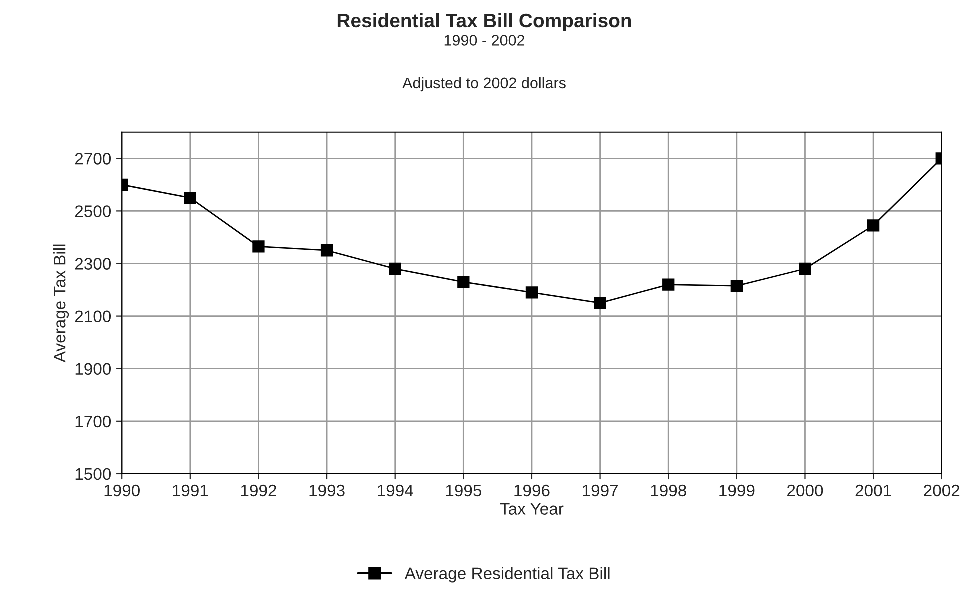 This screenshot has width=969, height=610. What do you see at coordinates (485, 22) in the screenshot?
I see `chart-title: Residential Tax Bill Comparison` at bounding box center [485, 22].